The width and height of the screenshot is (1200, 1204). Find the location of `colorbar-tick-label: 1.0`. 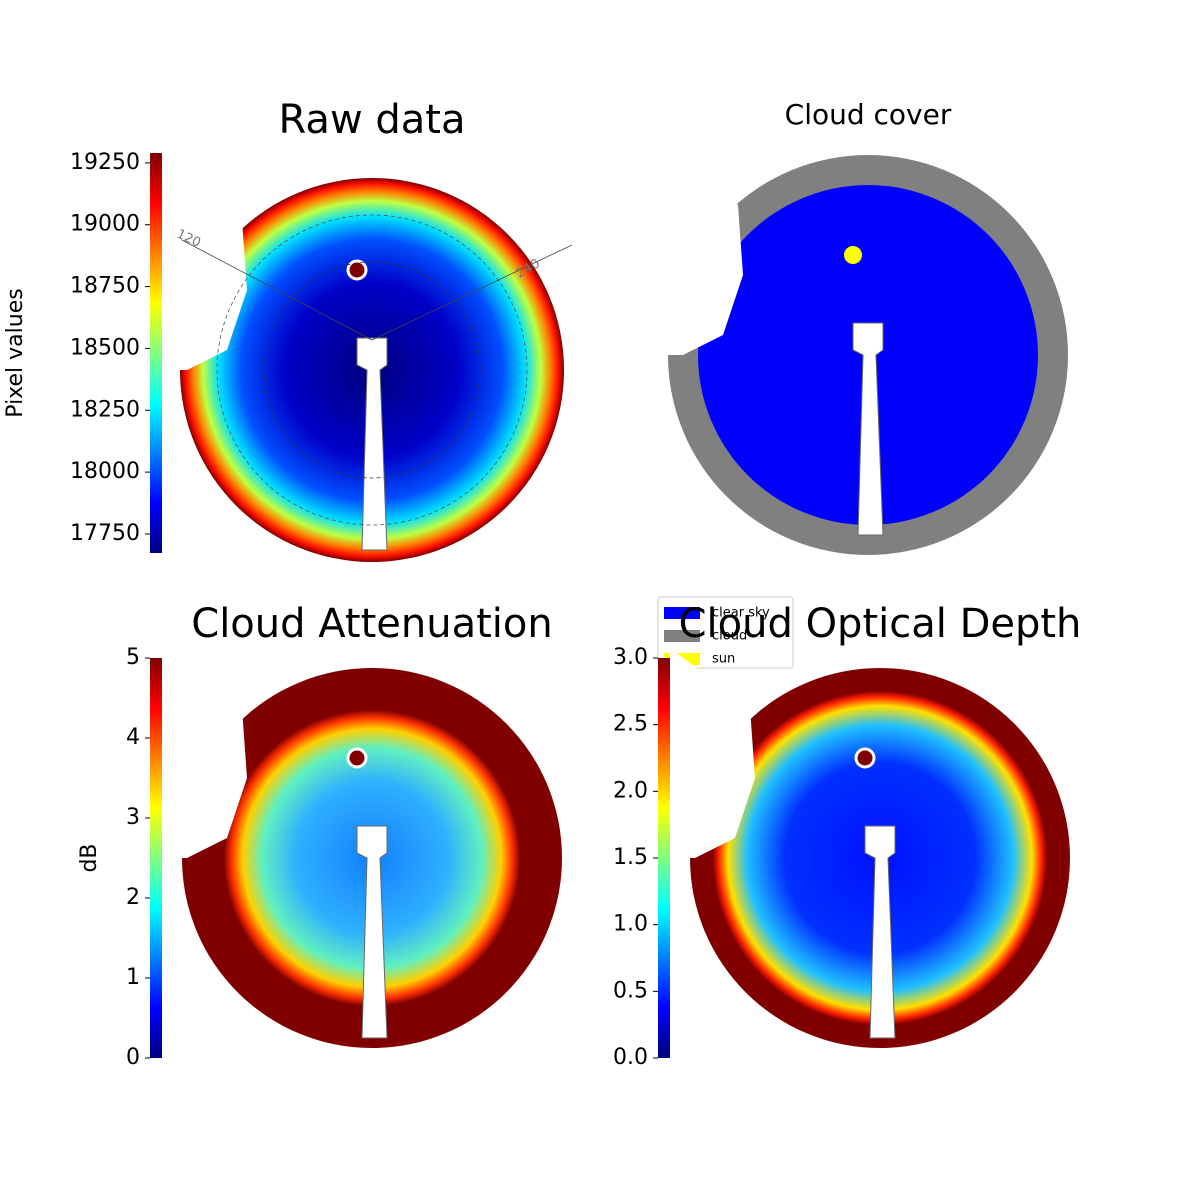

colorbar-tick-label: 1.0 is located at coordinates (630, 924).